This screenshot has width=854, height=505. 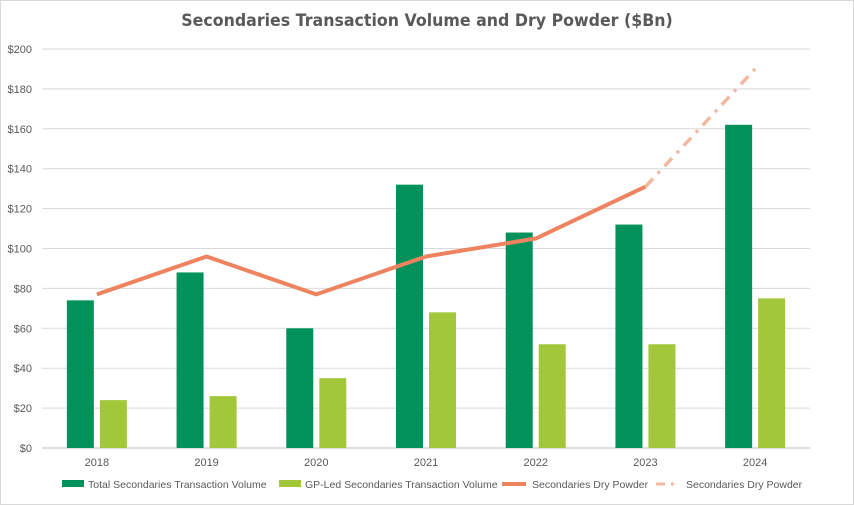 What do you see at coordinates (20, 50) in the screenshot?
I see `y-tick-label: $200` at bounding box center [20, 50].